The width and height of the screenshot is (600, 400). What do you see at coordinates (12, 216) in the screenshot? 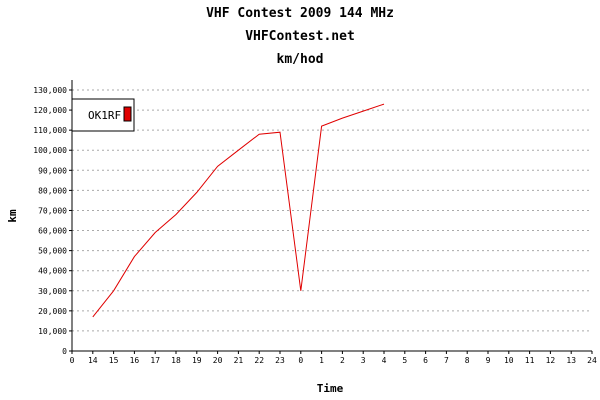
I see `y-axis-title: km` at bounding box center [12, 216].